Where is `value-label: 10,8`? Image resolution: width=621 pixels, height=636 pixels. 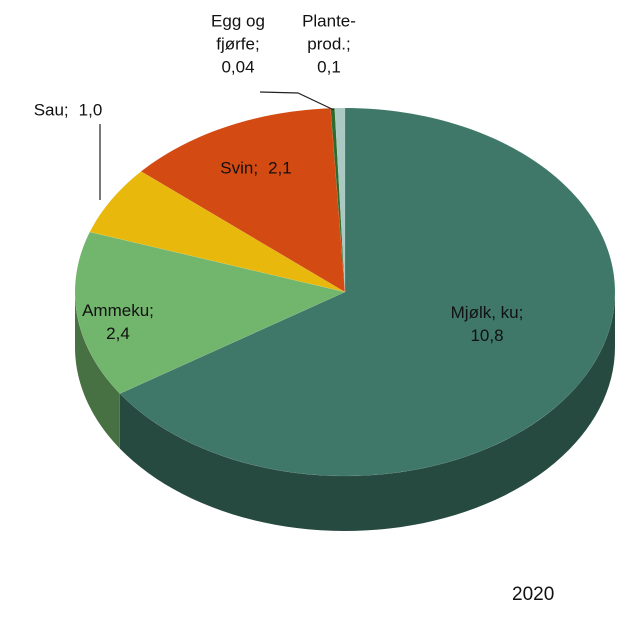
value-label: 10,8 is located at coordinates (487, 335).